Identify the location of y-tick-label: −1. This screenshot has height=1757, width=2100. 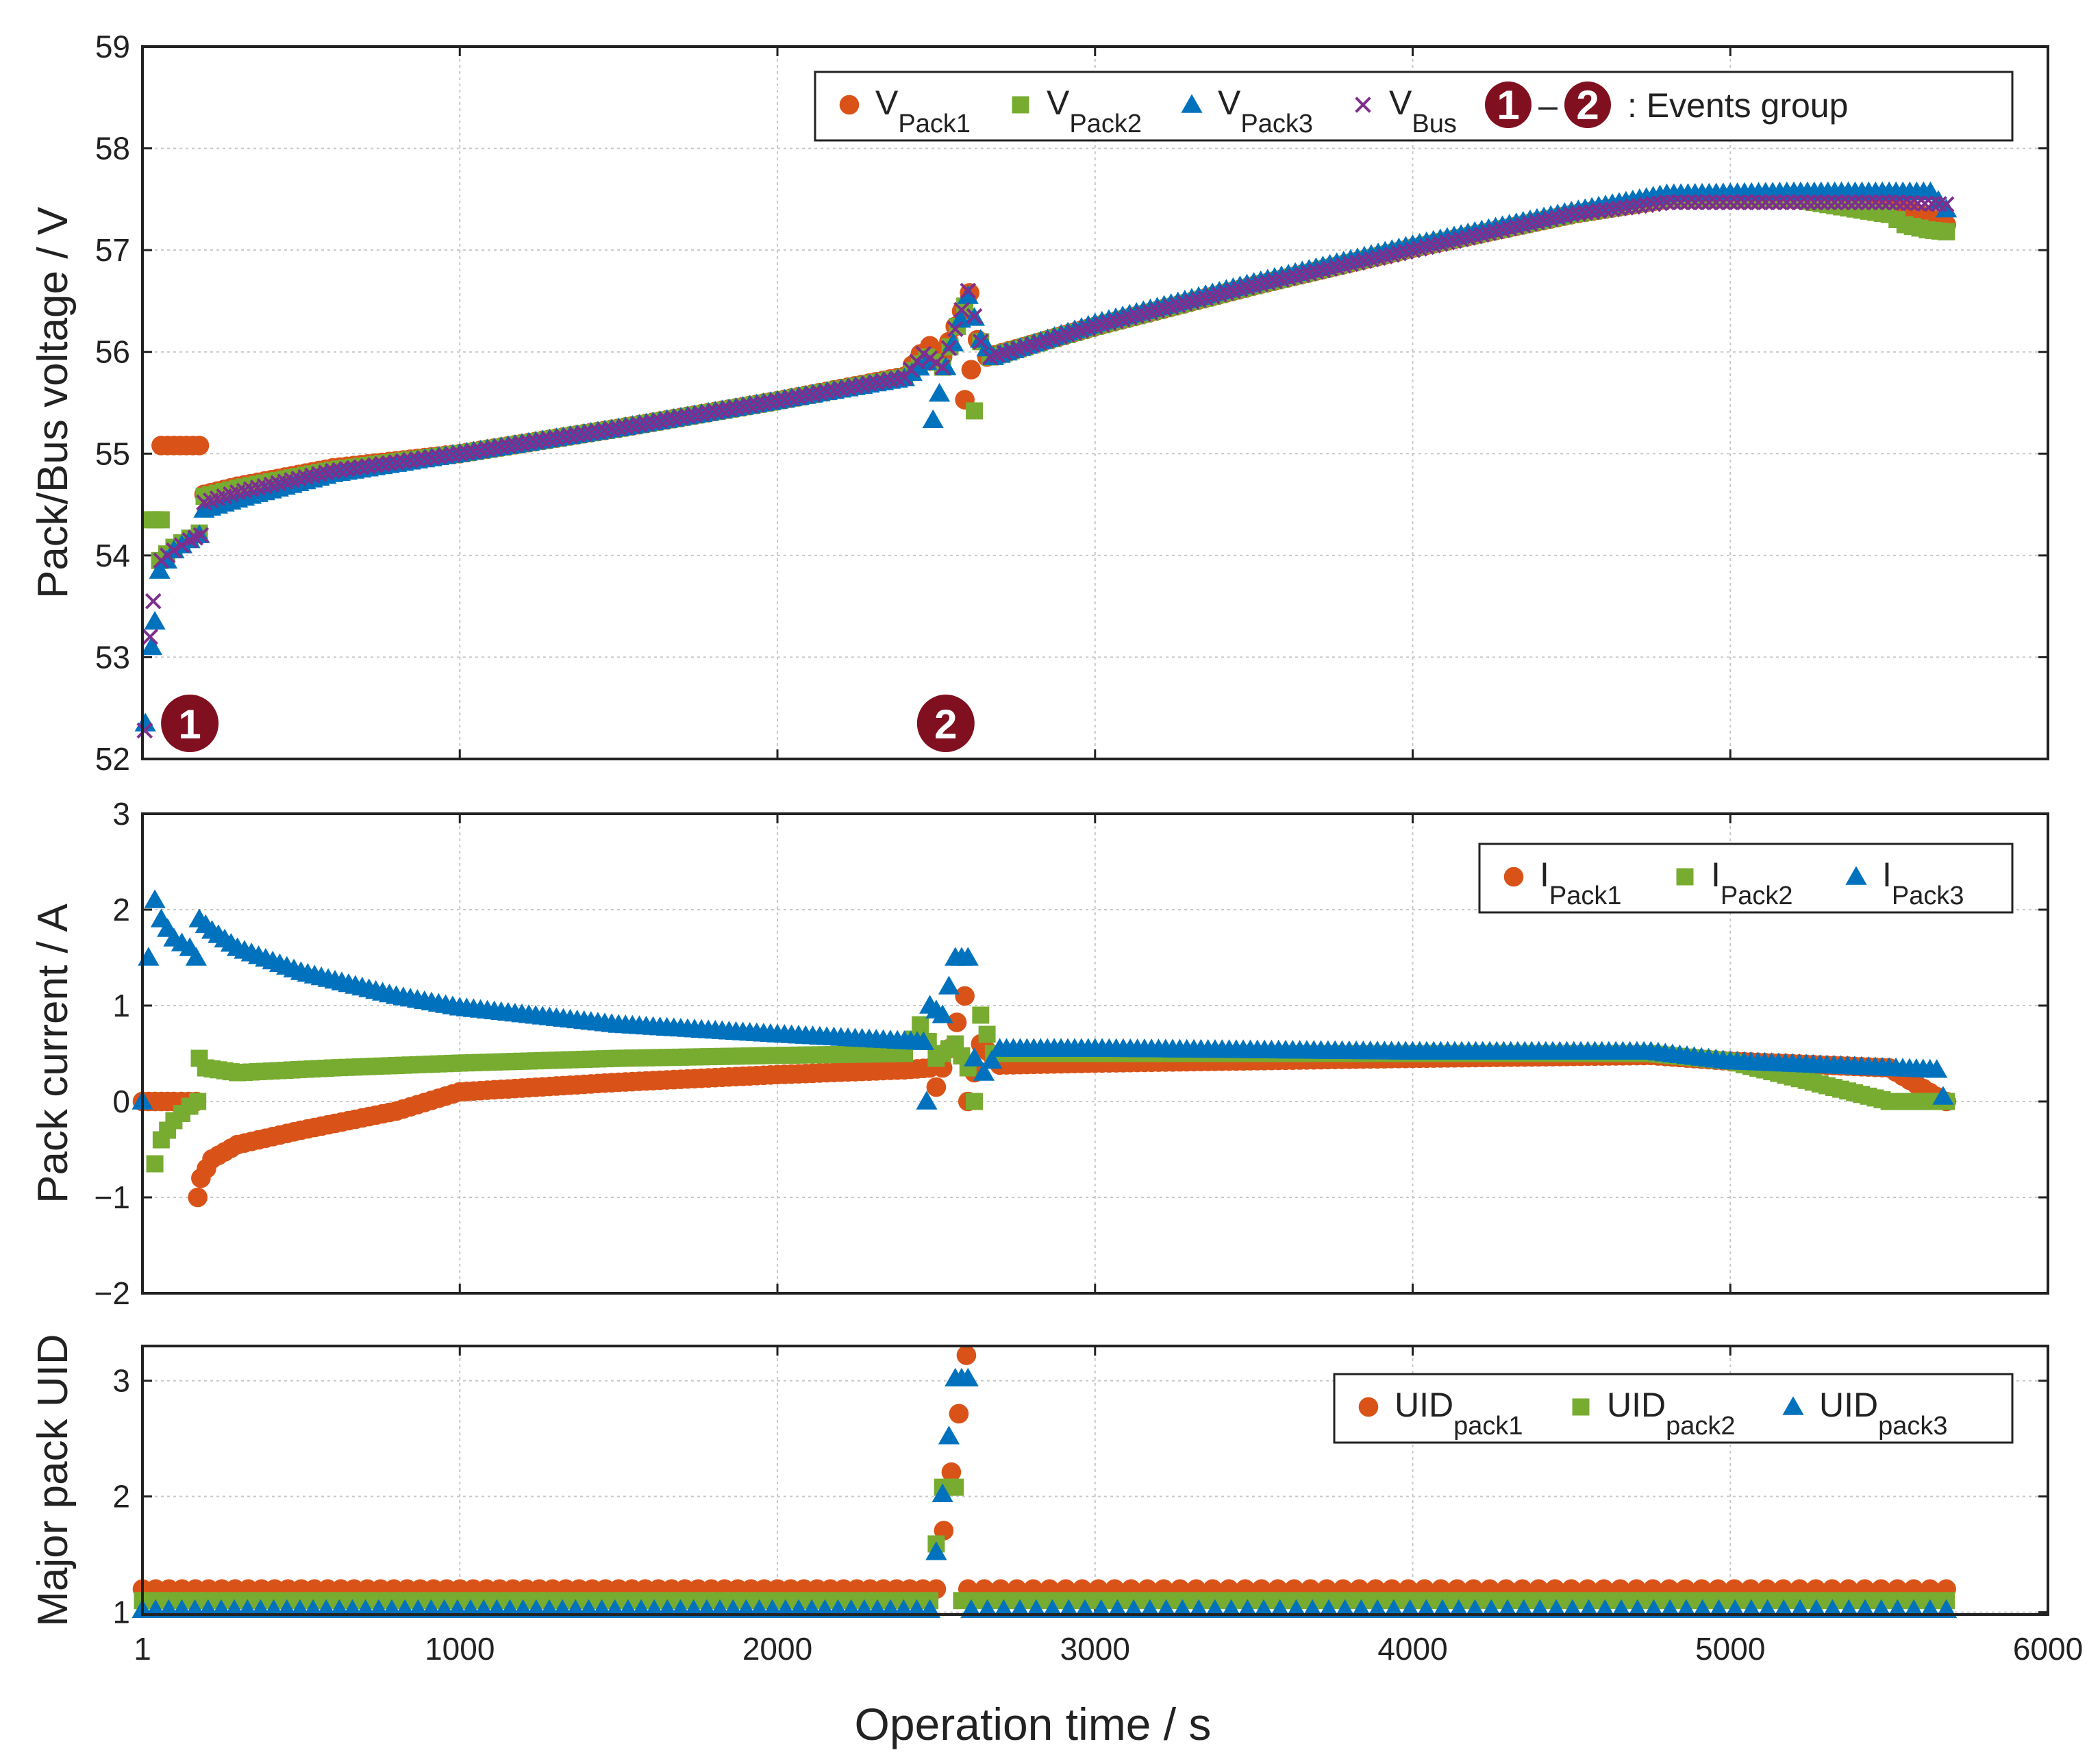
(112, 1197).